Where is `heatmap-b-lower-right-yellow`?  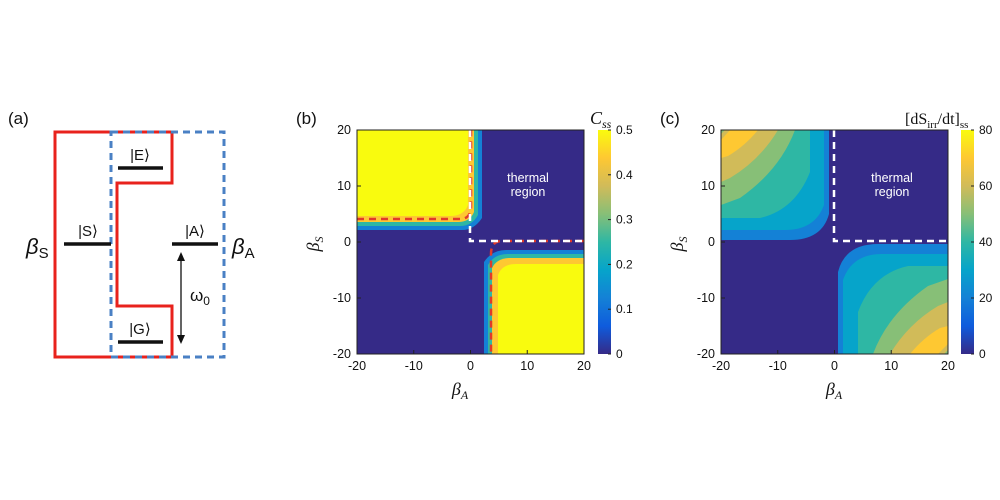
heatmap-b-lower-right-yellow is located at coordinates (541, 309).